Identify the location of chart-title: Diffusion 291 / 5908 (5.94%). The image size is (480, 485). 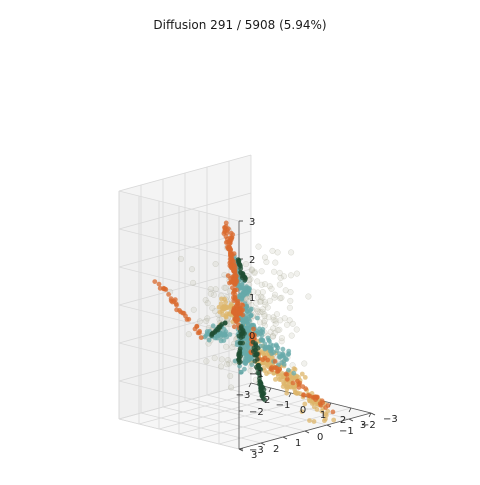
(240, 25).